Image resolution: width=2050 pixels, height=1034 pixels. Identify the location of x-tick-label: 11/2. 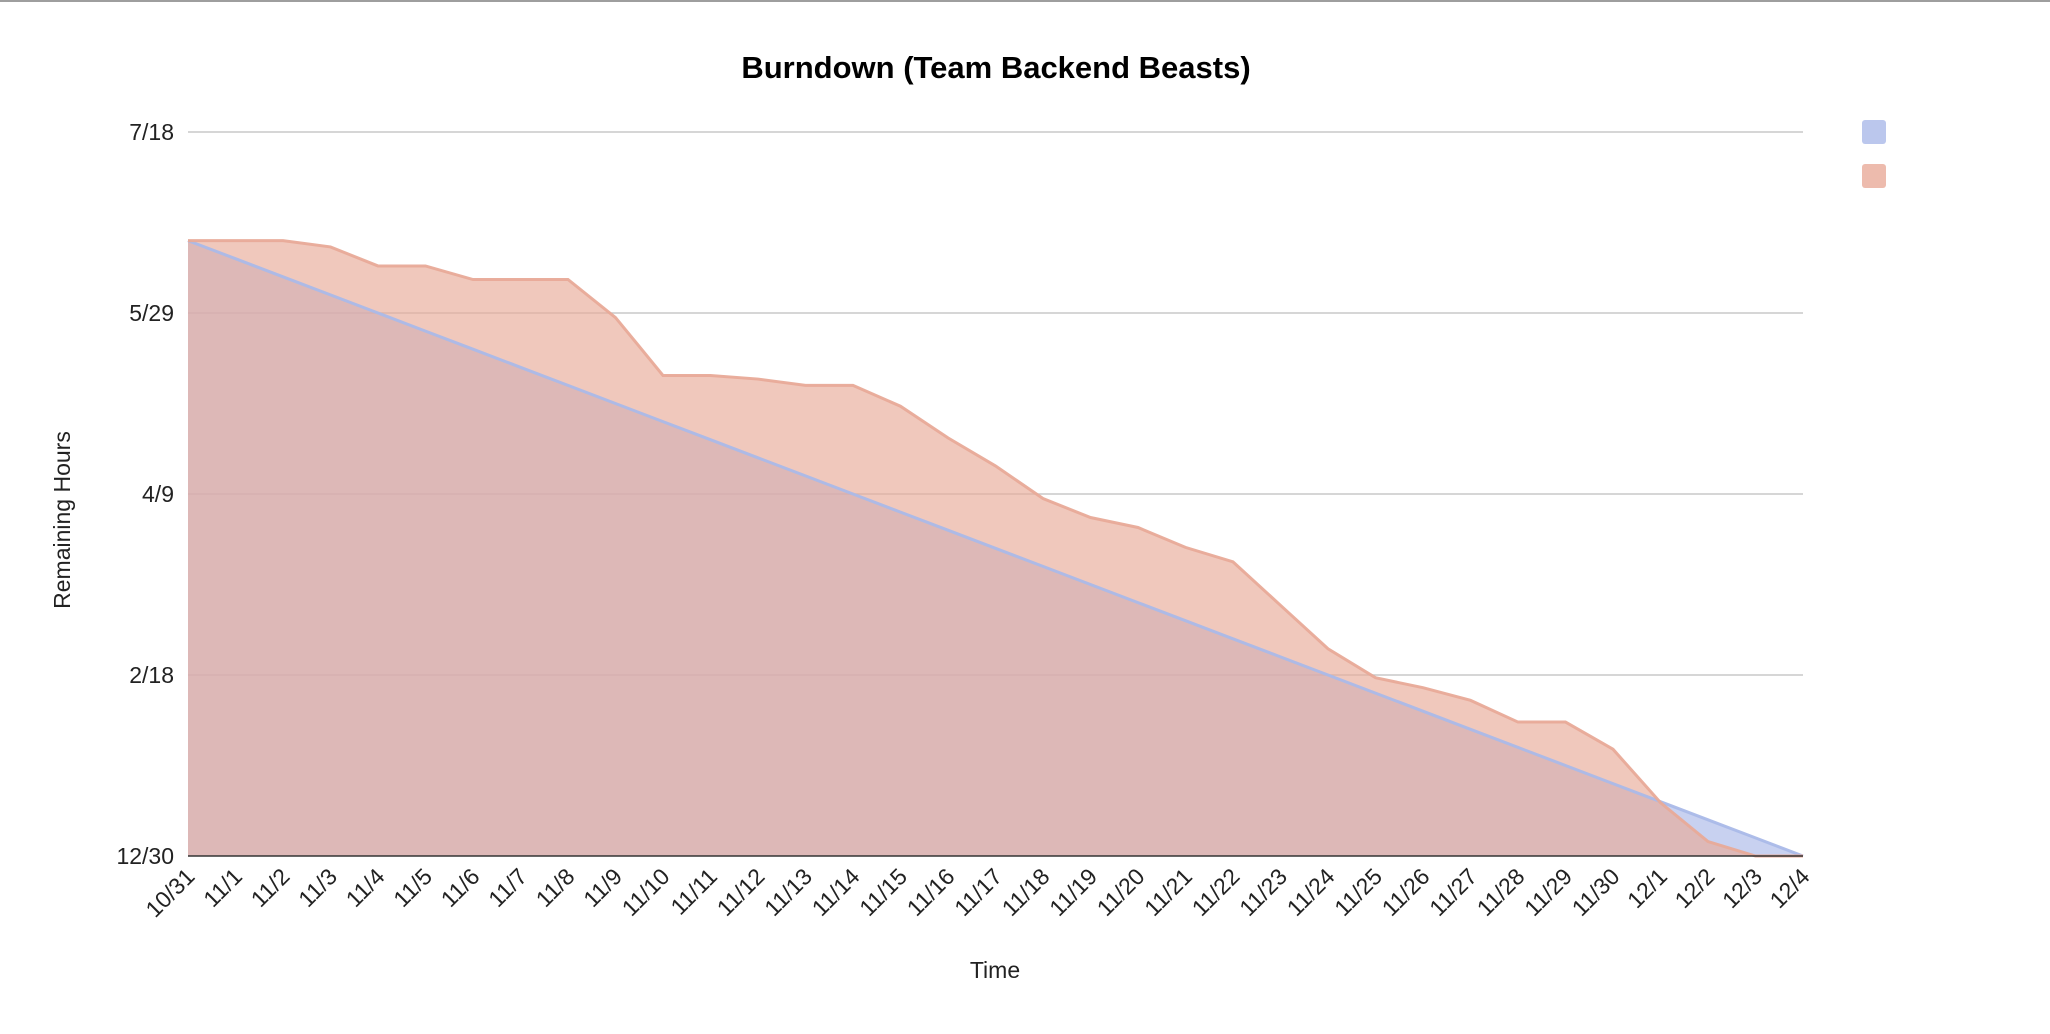
(270, 887).